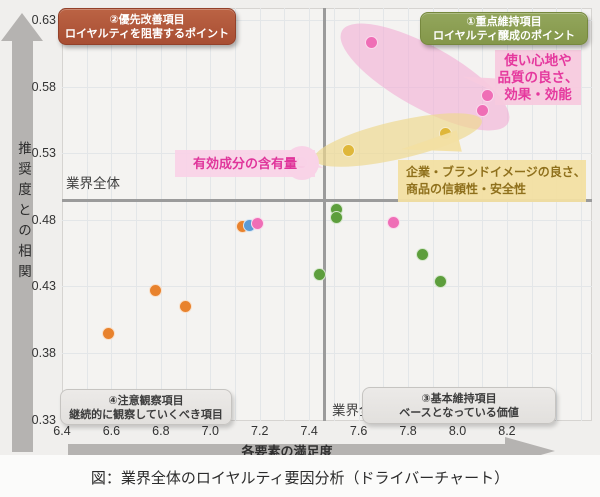 The height and width of the screenshot is (497, 600). I want to click on quadrant-label-line1: ②優先改善項目, so click(147, 20).